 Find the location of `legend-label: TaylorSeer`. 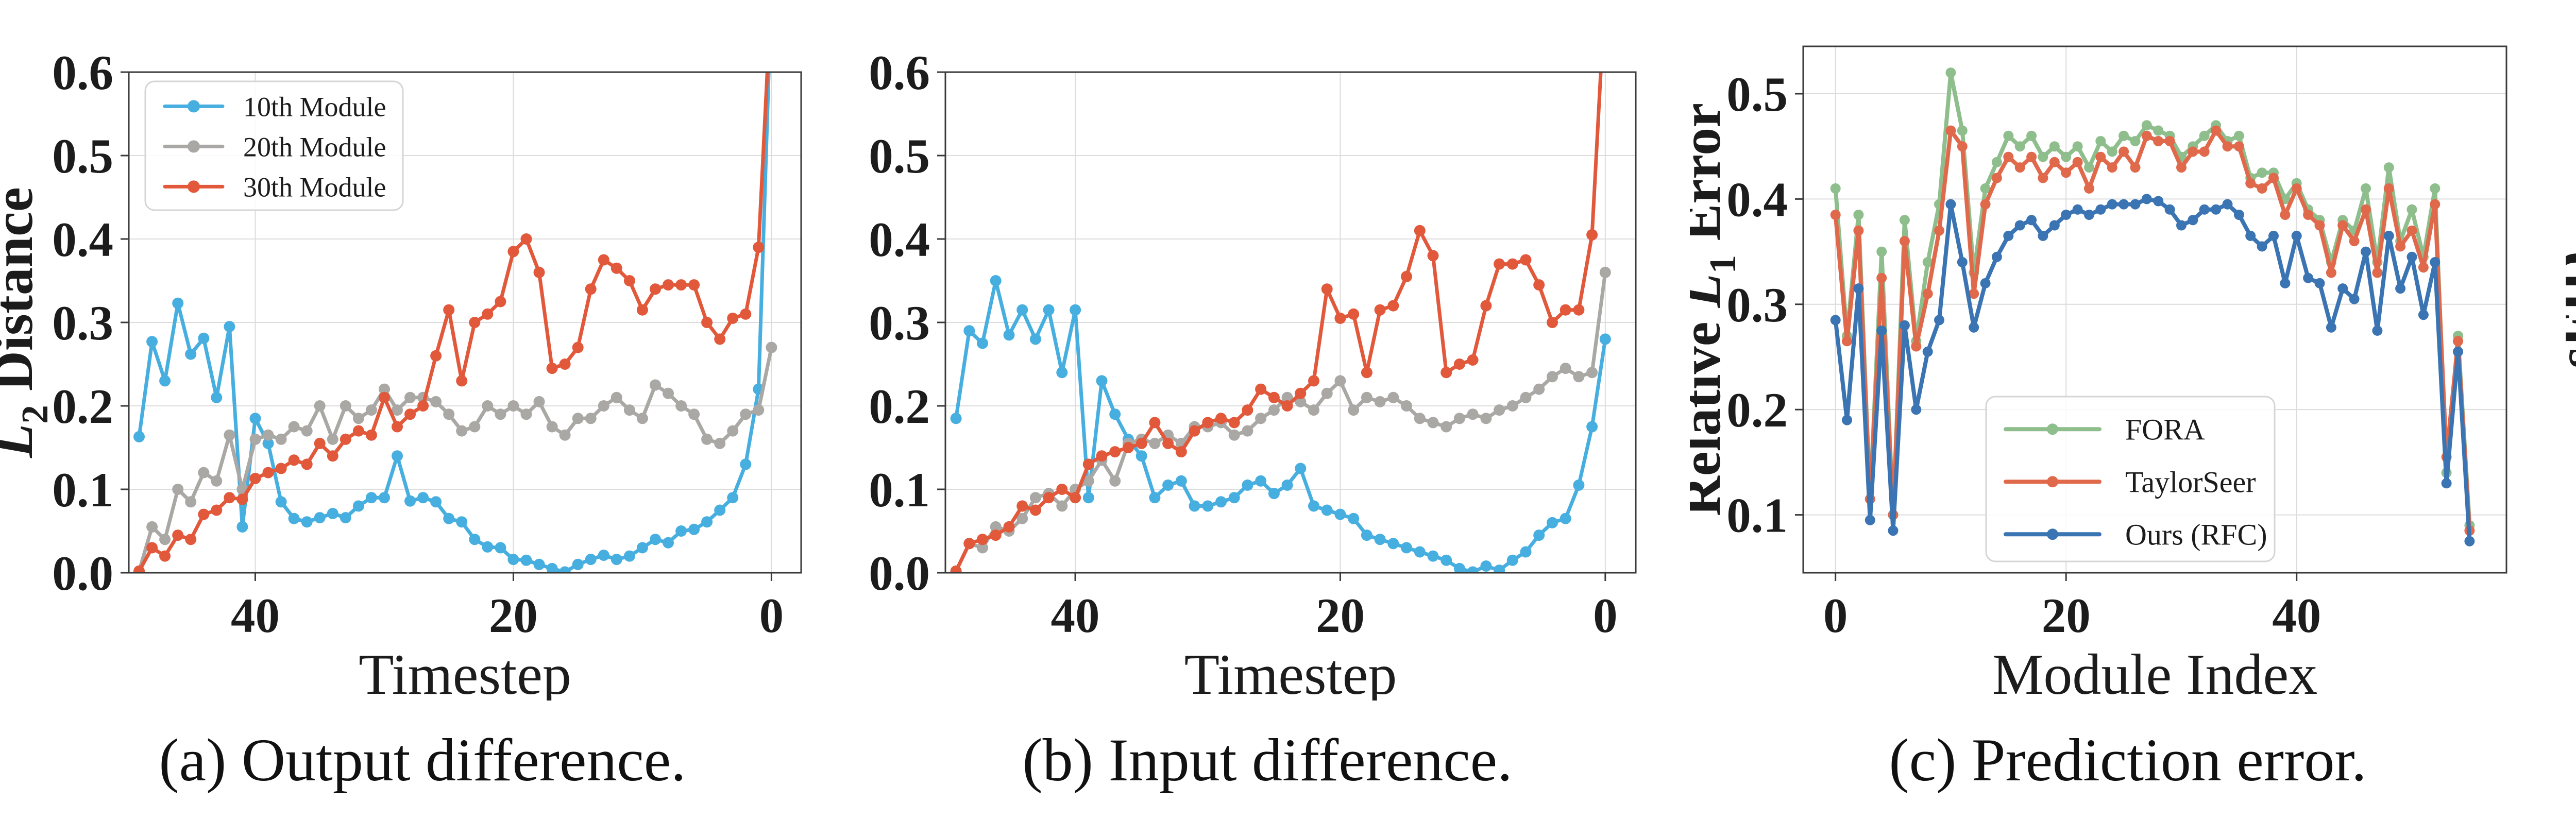

legend-label: TaylorSeer is located at coordinates (2190, 482).